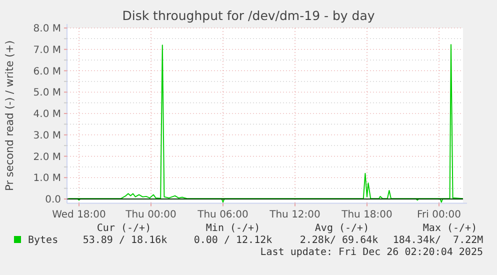 This screenshot has height=275, width=497. Describe the element at coordinates (342, 228) in the screenshot. I see `text: Avg (-/+)` at that location.